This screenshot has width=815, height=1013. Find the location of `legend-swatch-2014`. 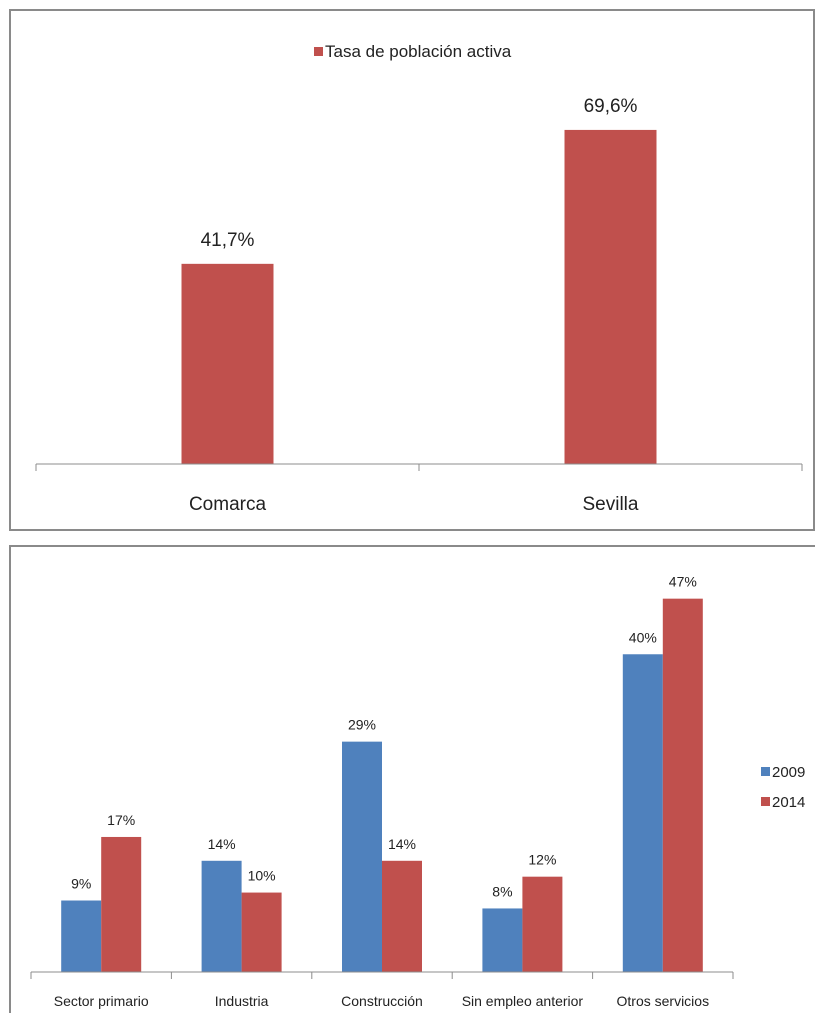

legend-swatch-2014 is located at coordinates (765, 801).